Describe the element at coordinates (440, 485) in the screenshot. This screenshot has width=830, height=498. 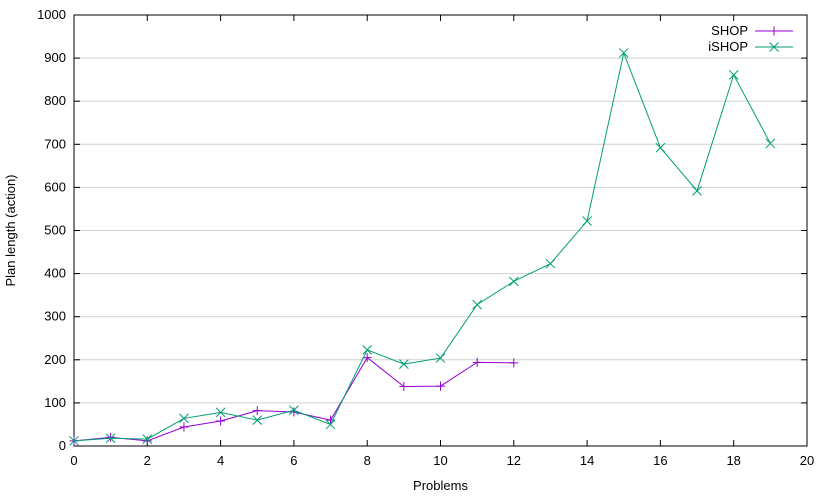
I see `x-axis-title: Problems` at that location.